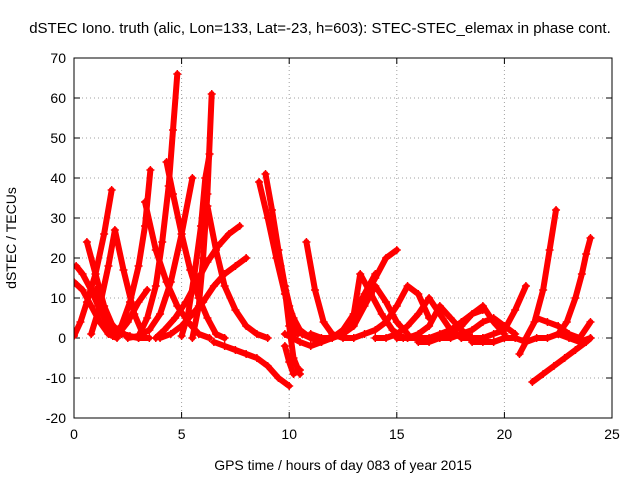  I want to click on y-tick-label: 70, so click(58, 58).